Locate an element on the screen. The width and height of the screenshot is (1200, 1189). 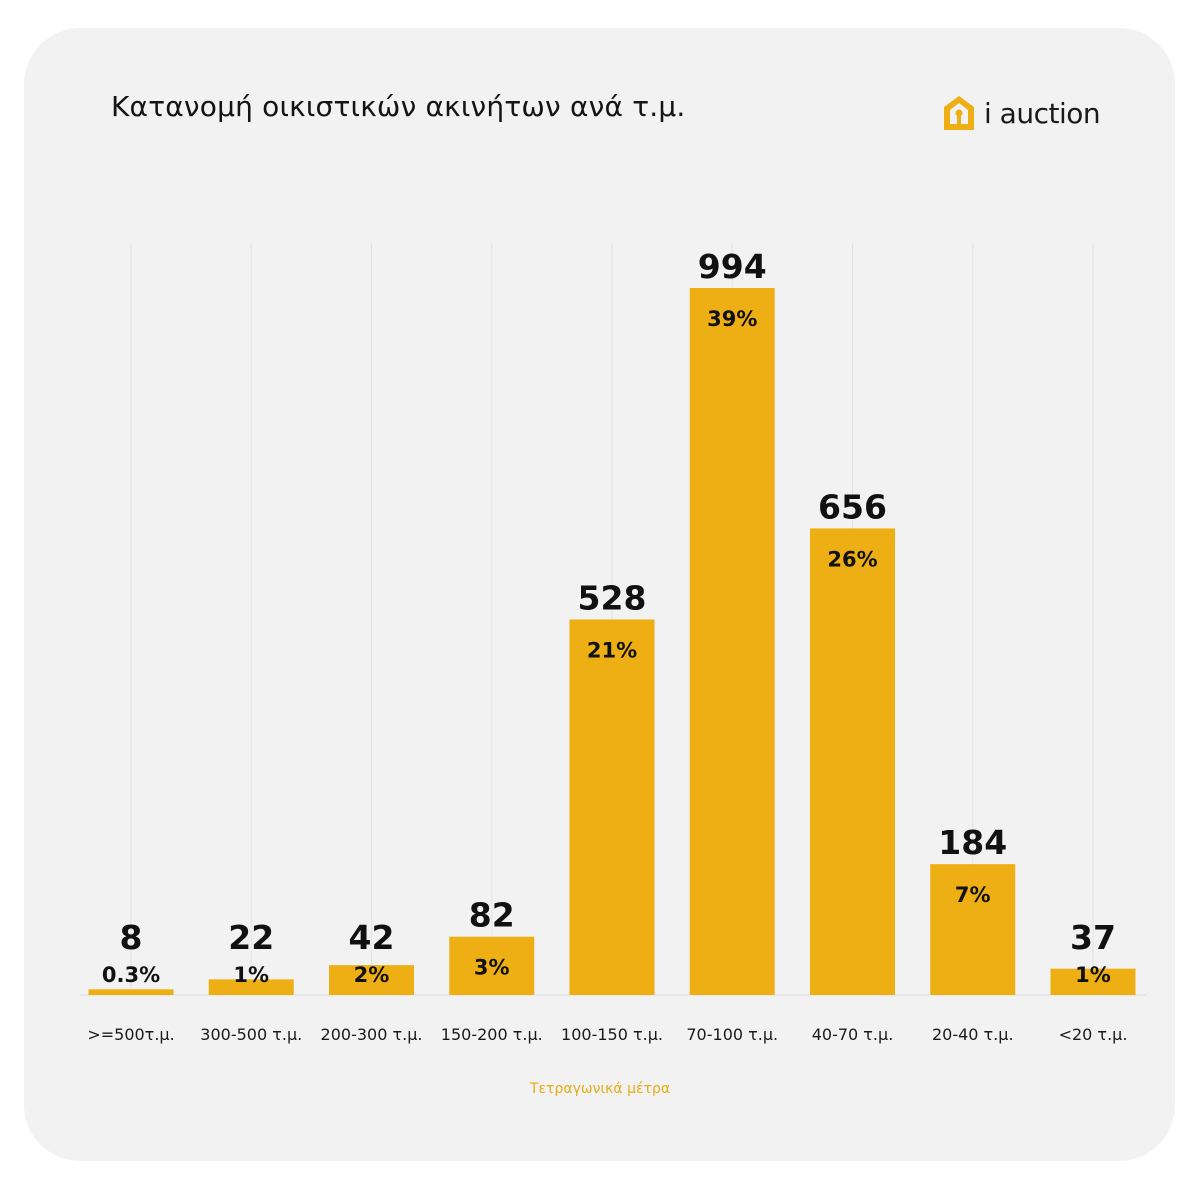
bar-value-label: 184 is located at coordinates (972, 842).